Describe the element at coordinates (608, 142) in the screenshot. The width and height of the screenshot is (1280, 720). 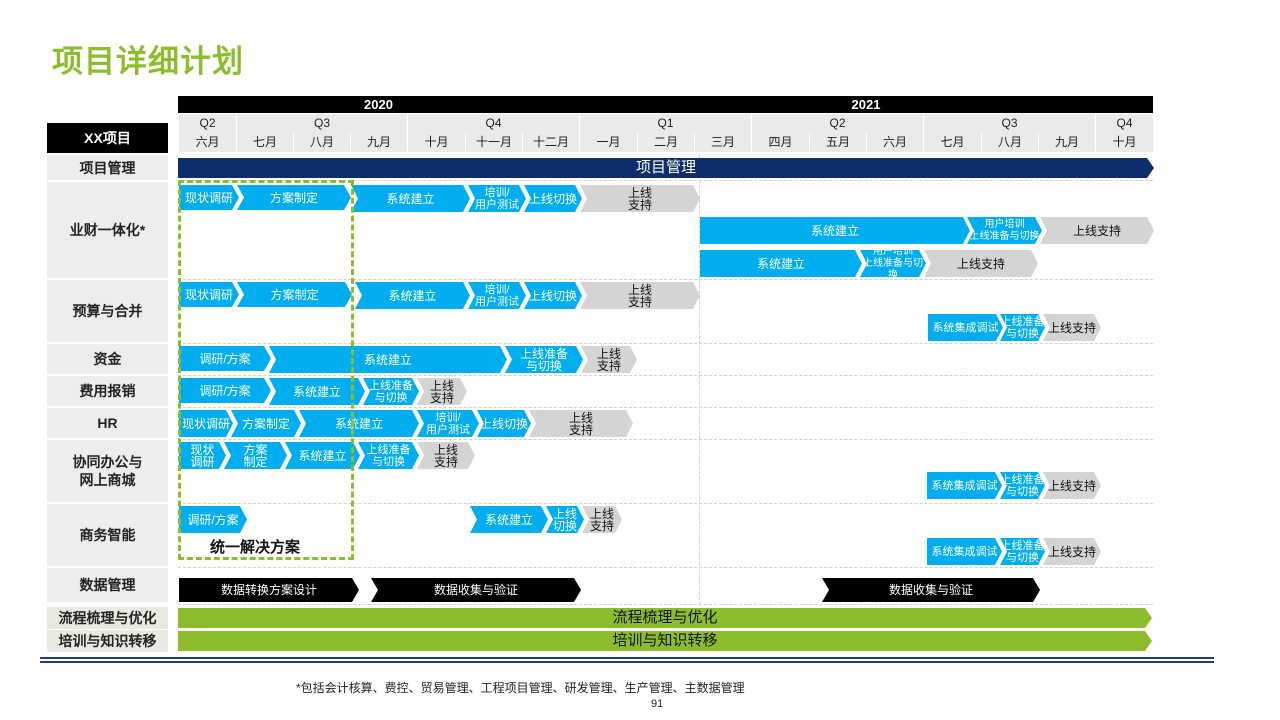
I see `month-cell: 一月` at that location.